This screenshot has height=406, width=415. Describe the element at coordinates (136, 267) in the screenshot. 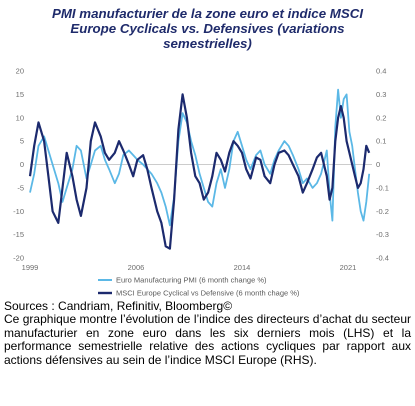

I see `x-axis-tick-label: 2006` at that location.